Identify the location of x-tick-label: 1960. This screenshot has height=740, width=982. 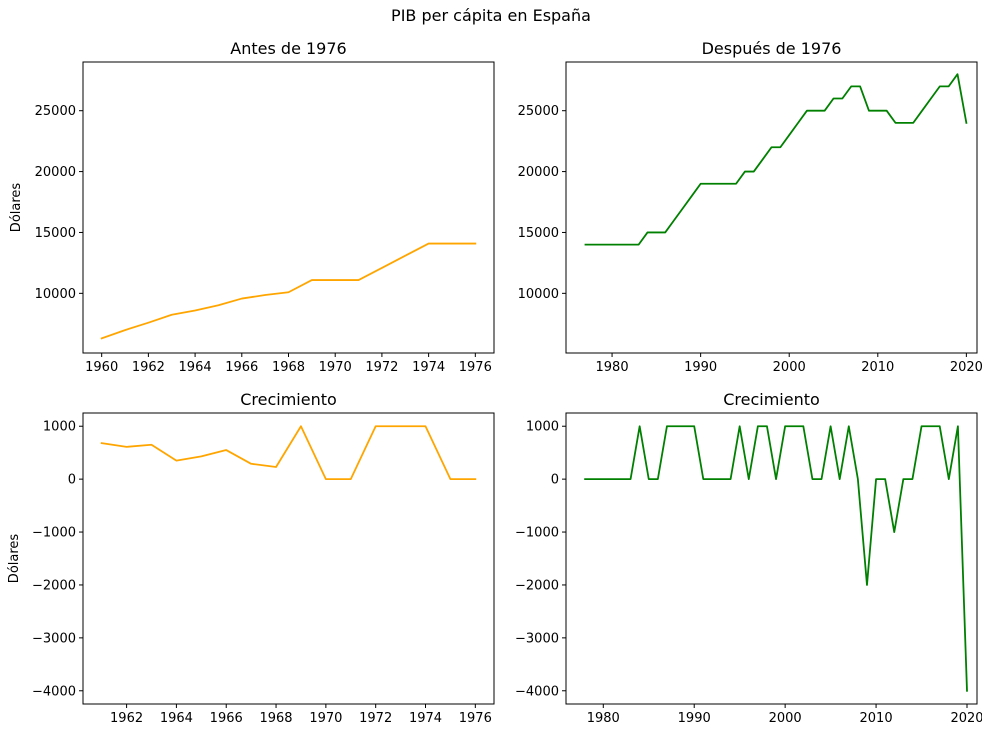
(101, 367).